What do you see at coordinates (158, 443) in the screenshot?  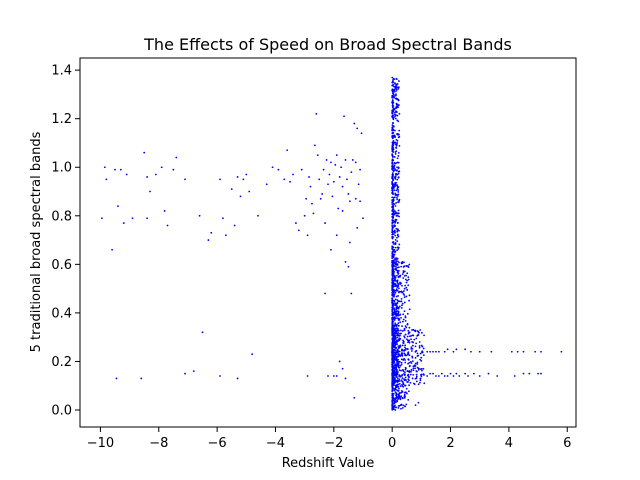 I see `x-tick-label: −8` at bounding box center [158, 443].